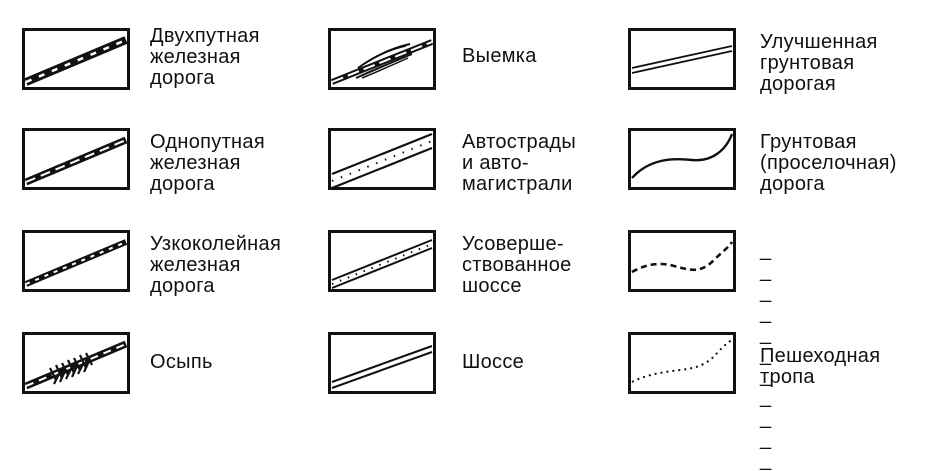 The image size is (930, 471). I want to click on motorway-label: Автострады и авто- магистрали, so click(519, 163).